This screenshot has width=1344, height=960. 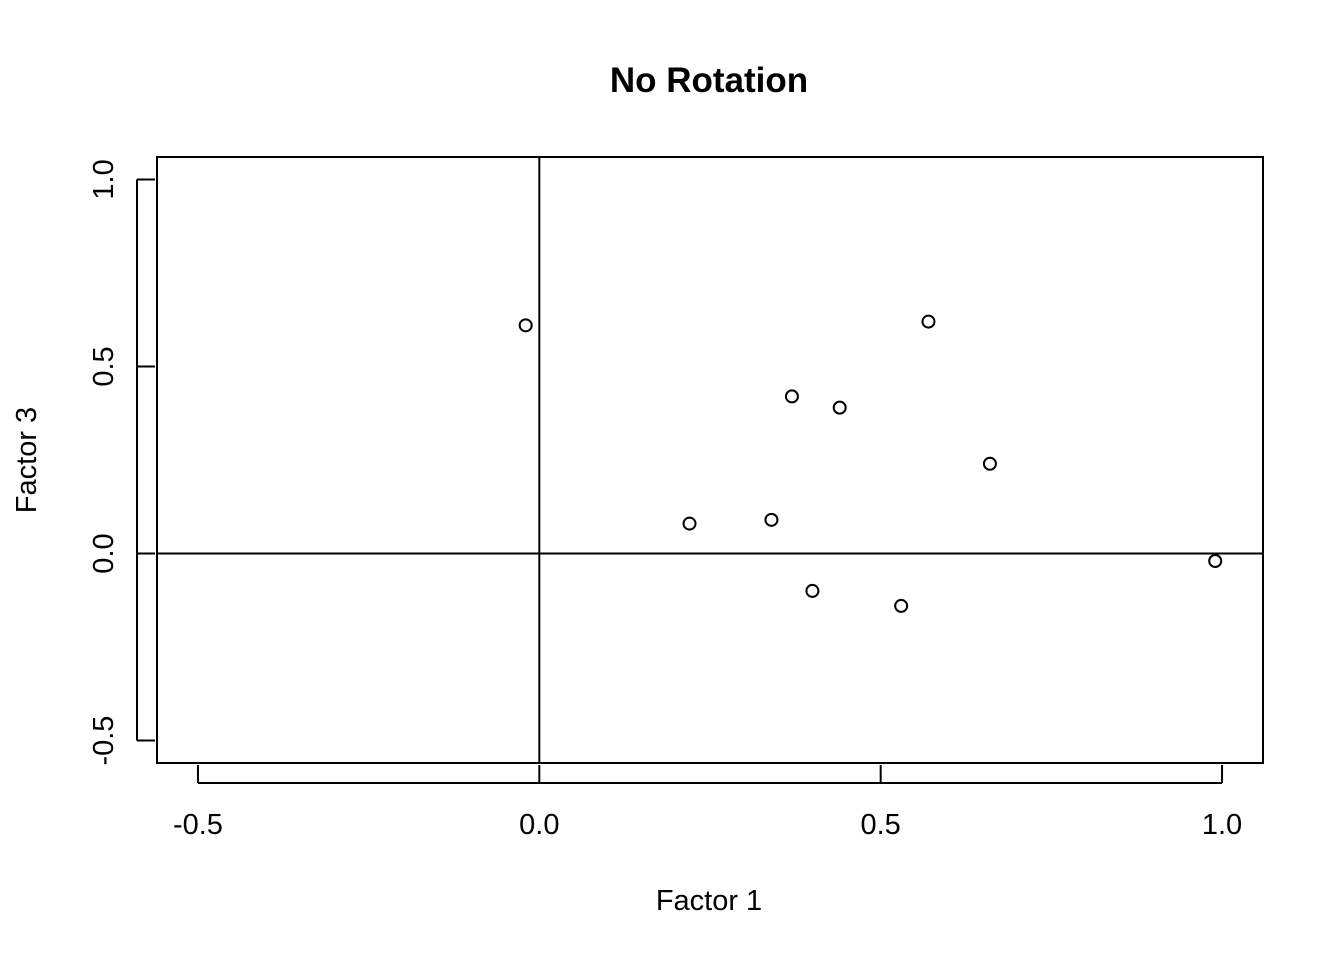 I want to click on y-axis-label: Factor 3, so click(x=27, y=460).